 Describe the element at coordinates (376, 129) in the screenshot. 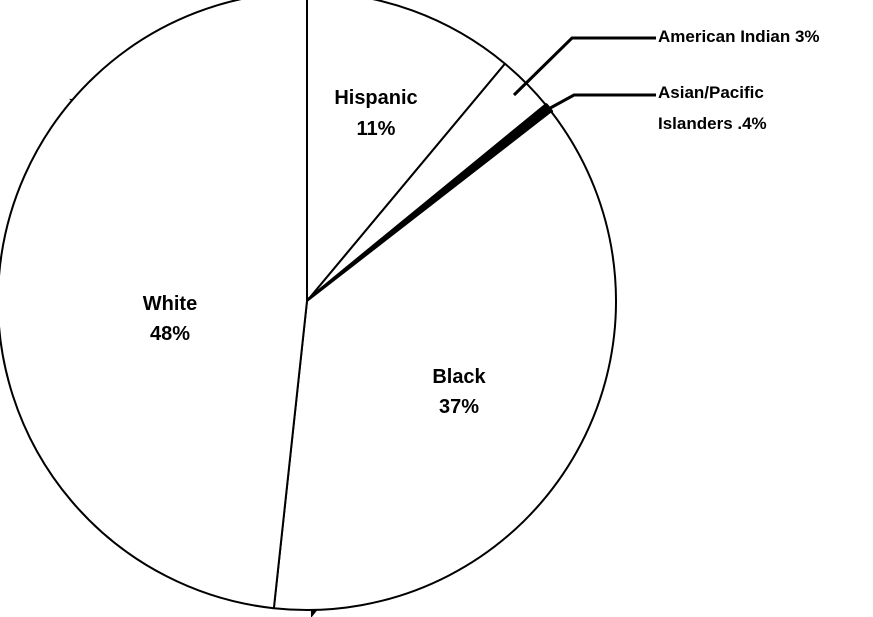

I see `slice-value-hispanic: 11%` at that location.